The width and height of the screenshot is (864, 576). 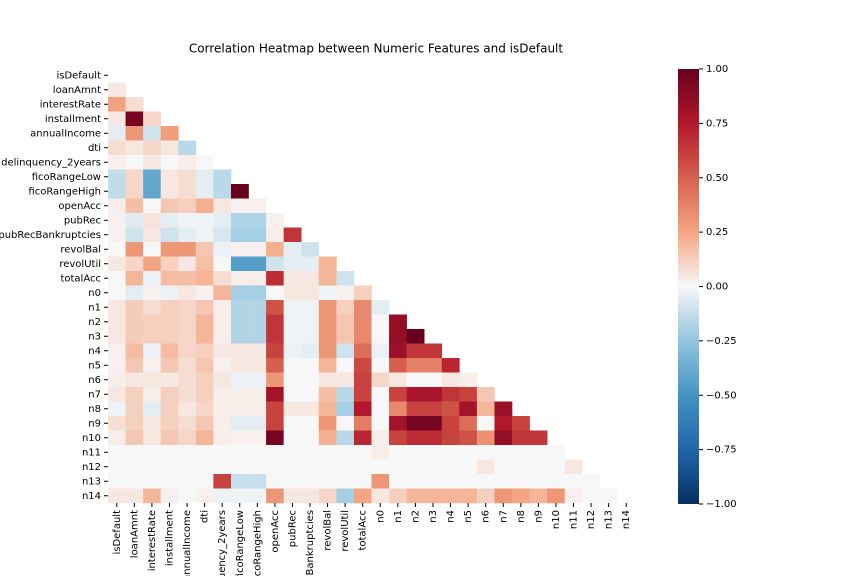 I want to click on colorbar-tick-label: −0.50, so click(x=721, y=395).